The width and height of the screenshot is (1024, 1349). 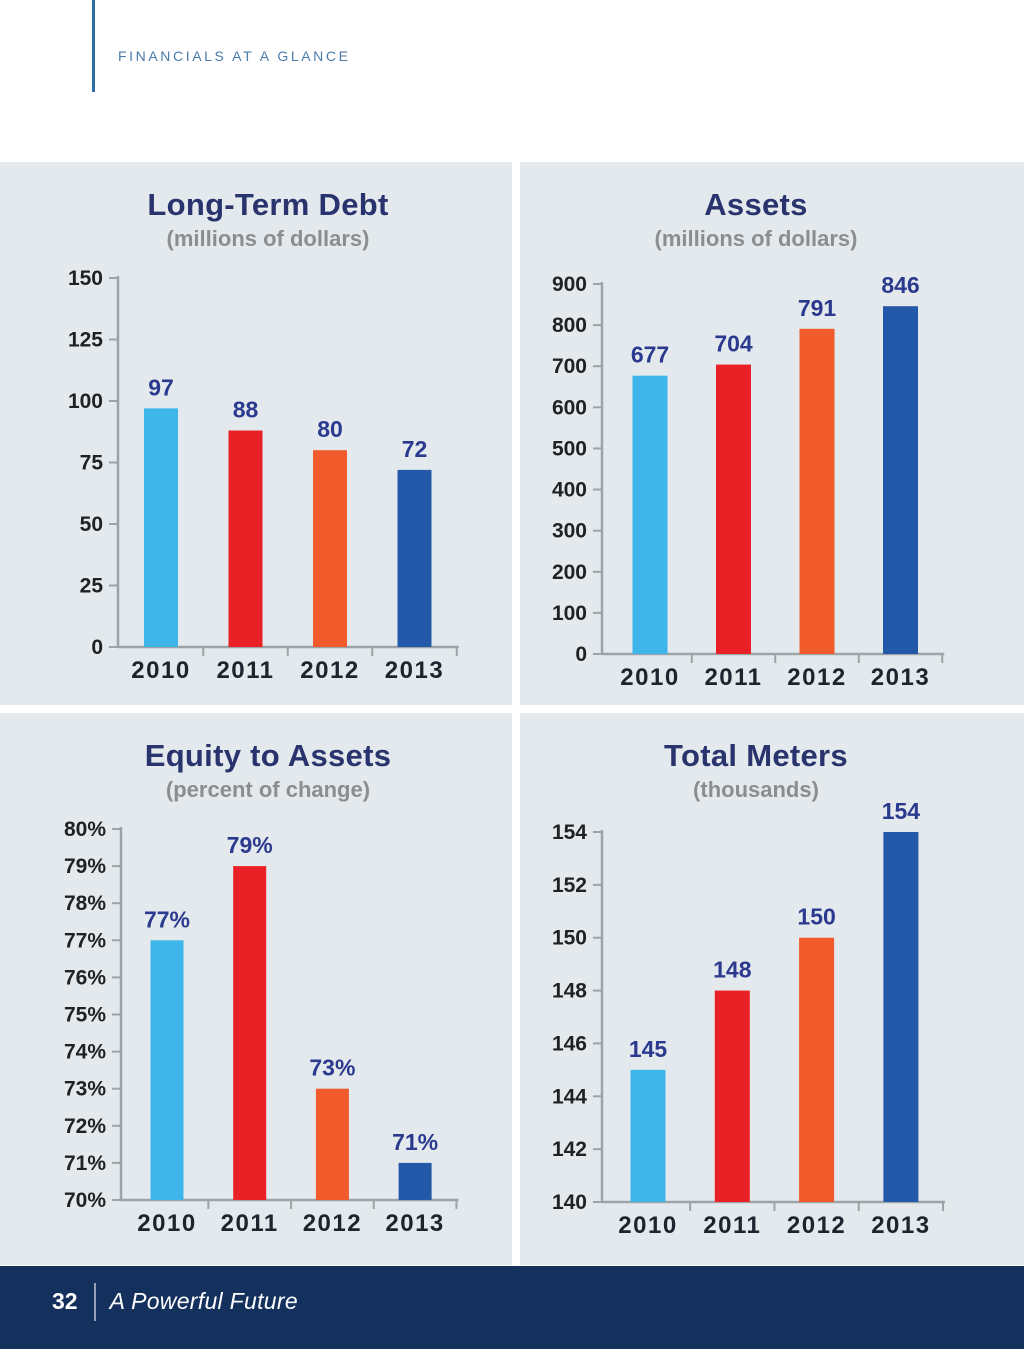 I want to click on bar-value-label: 846, so click(x=900, y=285).